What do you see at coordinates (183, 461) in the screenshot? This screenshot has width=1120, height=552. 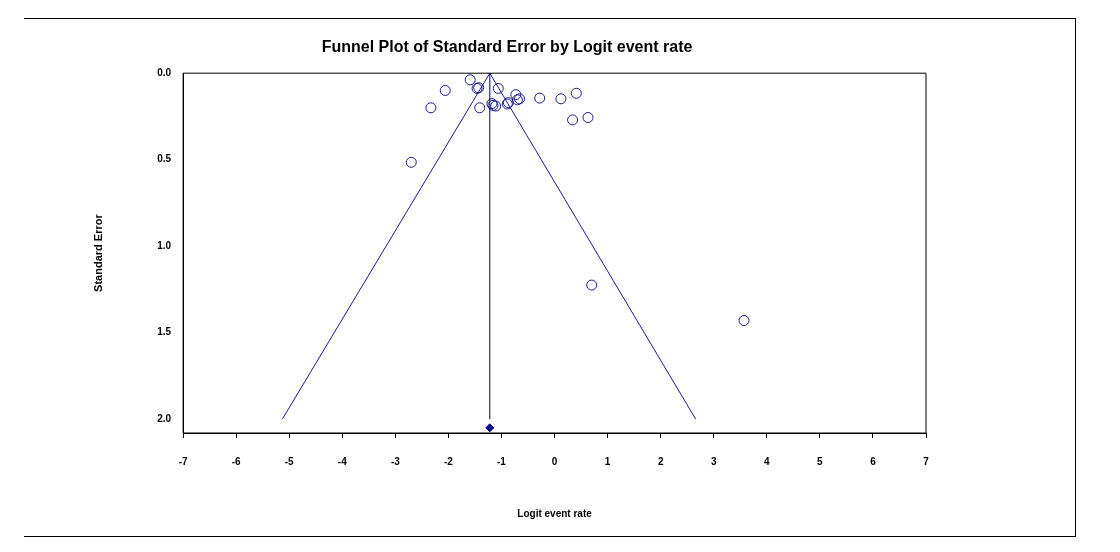 I see `x-tick-label: -7` at bounding box center [183, 461].